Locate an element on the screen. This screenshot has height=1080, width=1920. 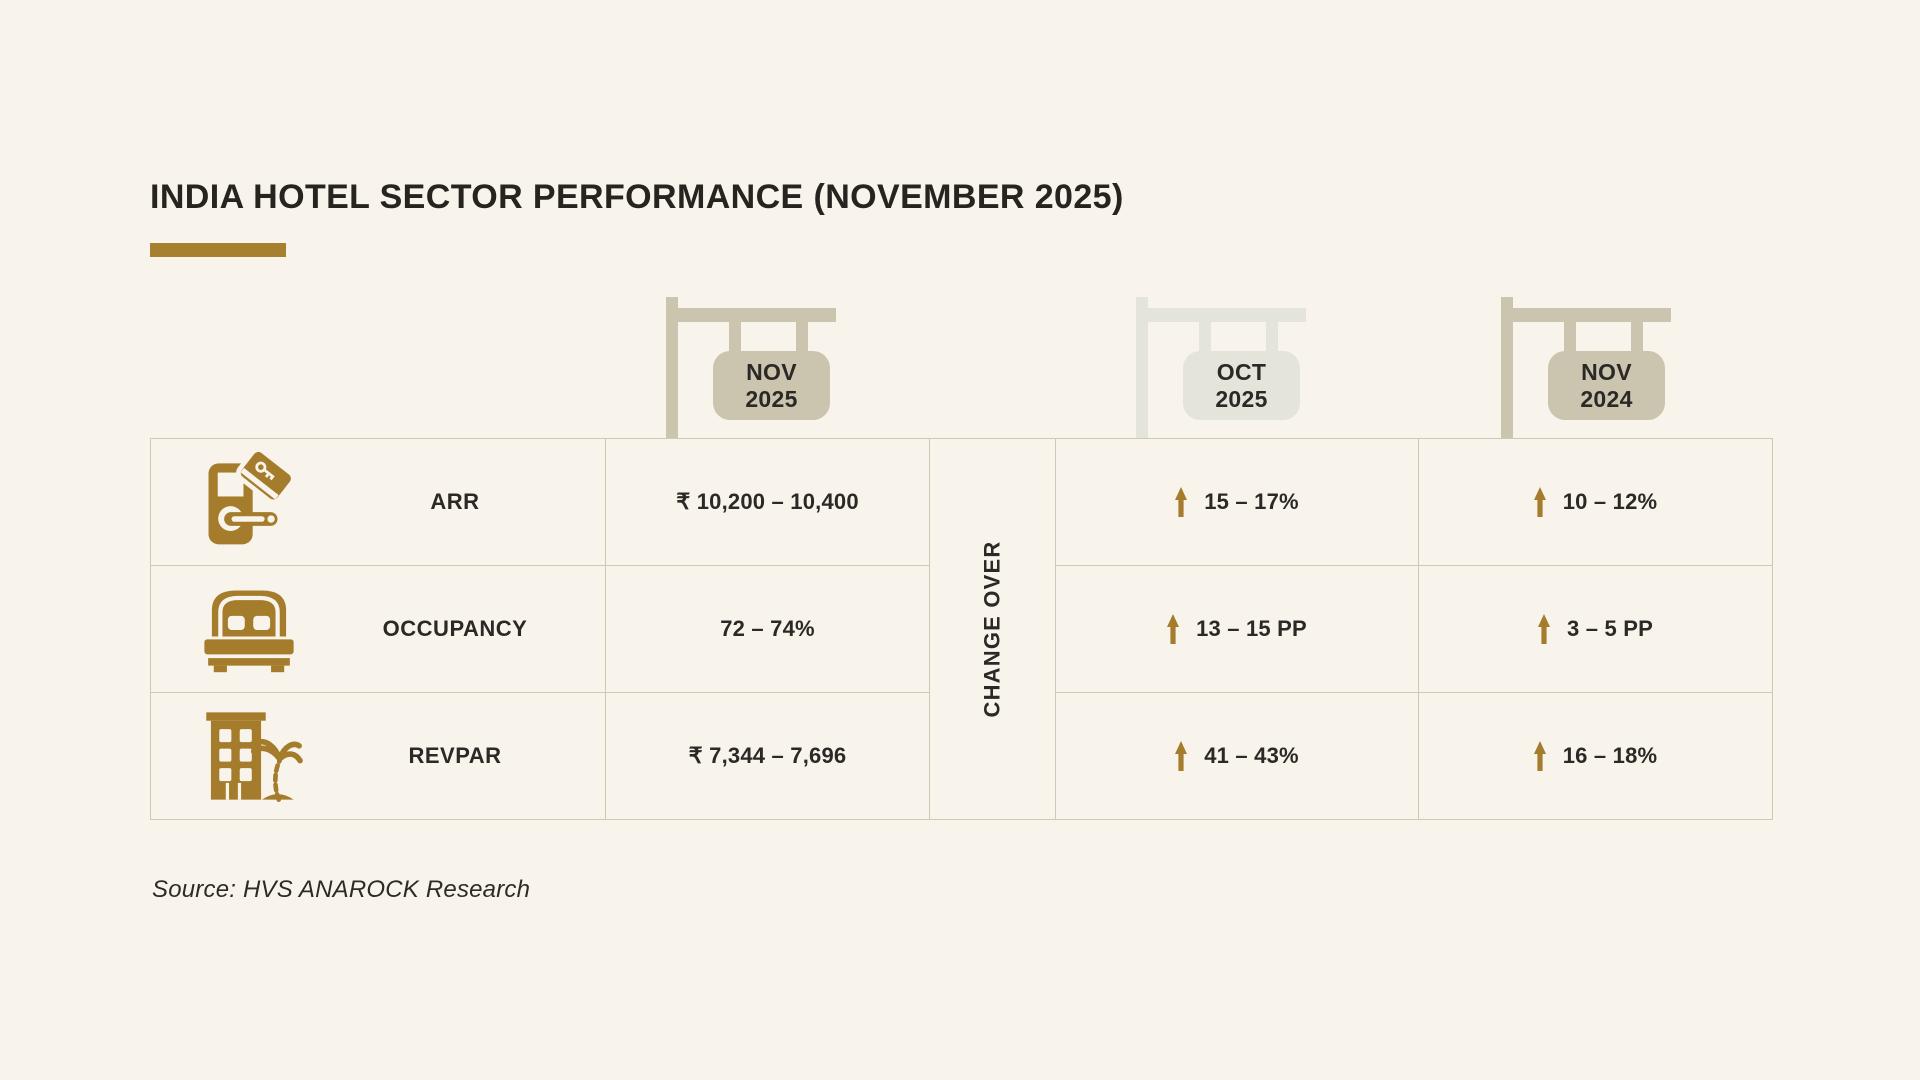
change-text: 10 – 12% is located at coordinates (1610, 501).